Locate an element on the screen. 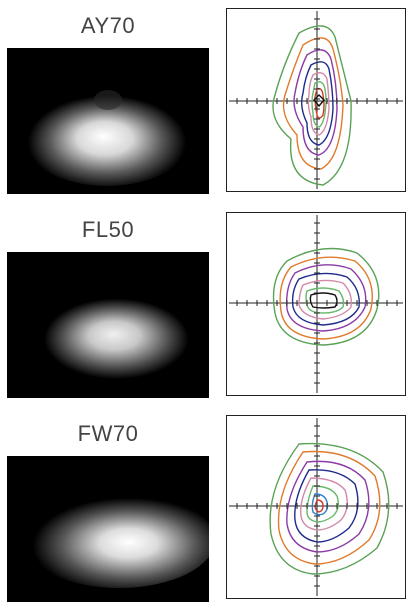 This screenshot has width=406, height=602. contour-plot-fl50 is located at coordinates (316, 304).